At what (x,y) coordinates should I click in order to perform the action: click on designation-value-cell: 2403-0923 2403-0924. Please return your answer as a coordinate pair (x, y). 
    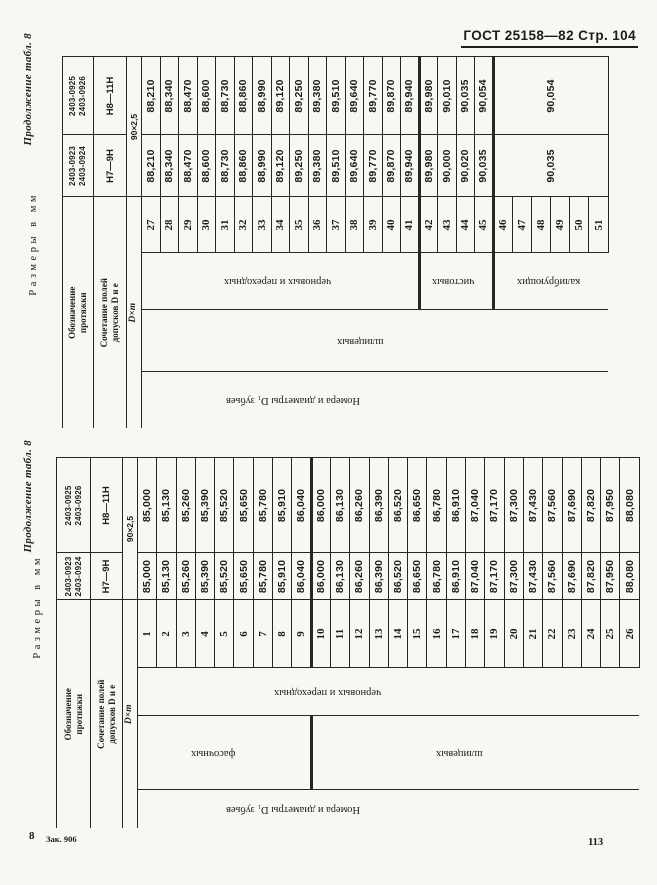
    Looking at the image, I should click on (73, 576).